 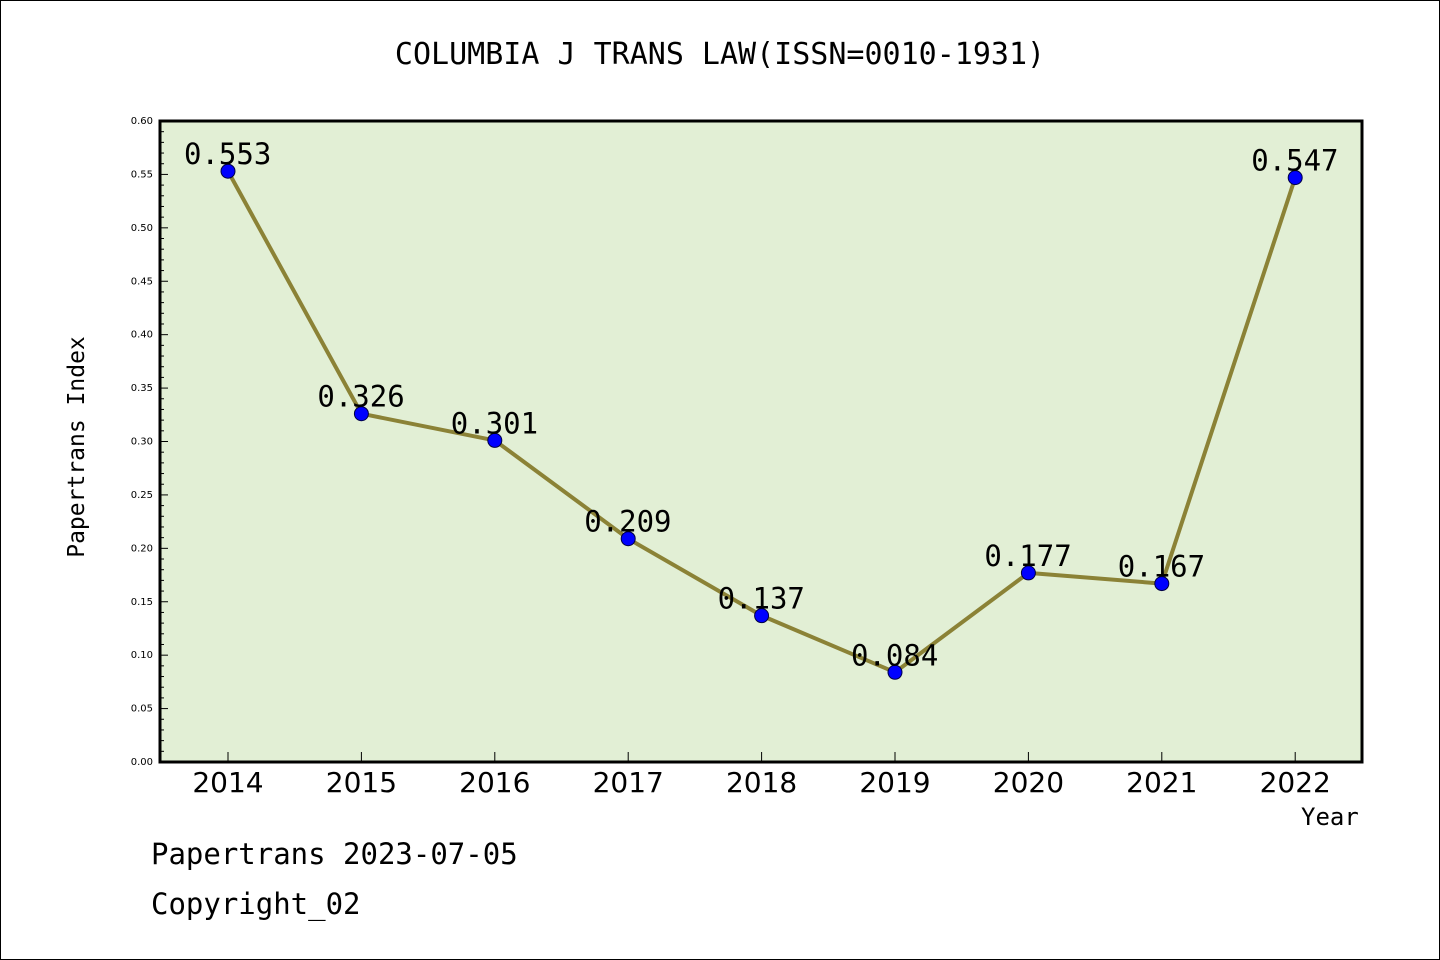 I want to click on x-tick-label: 2022, so click(x=1295, y=782).